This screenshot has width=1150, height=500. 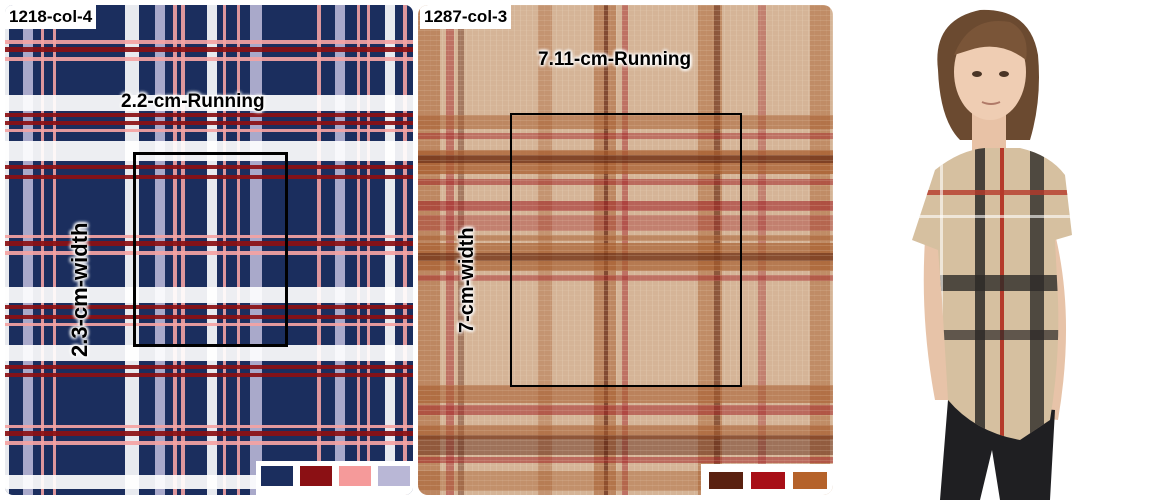 I want to click on design-code-label: 1218-col-4, so click(x=51, y=17).